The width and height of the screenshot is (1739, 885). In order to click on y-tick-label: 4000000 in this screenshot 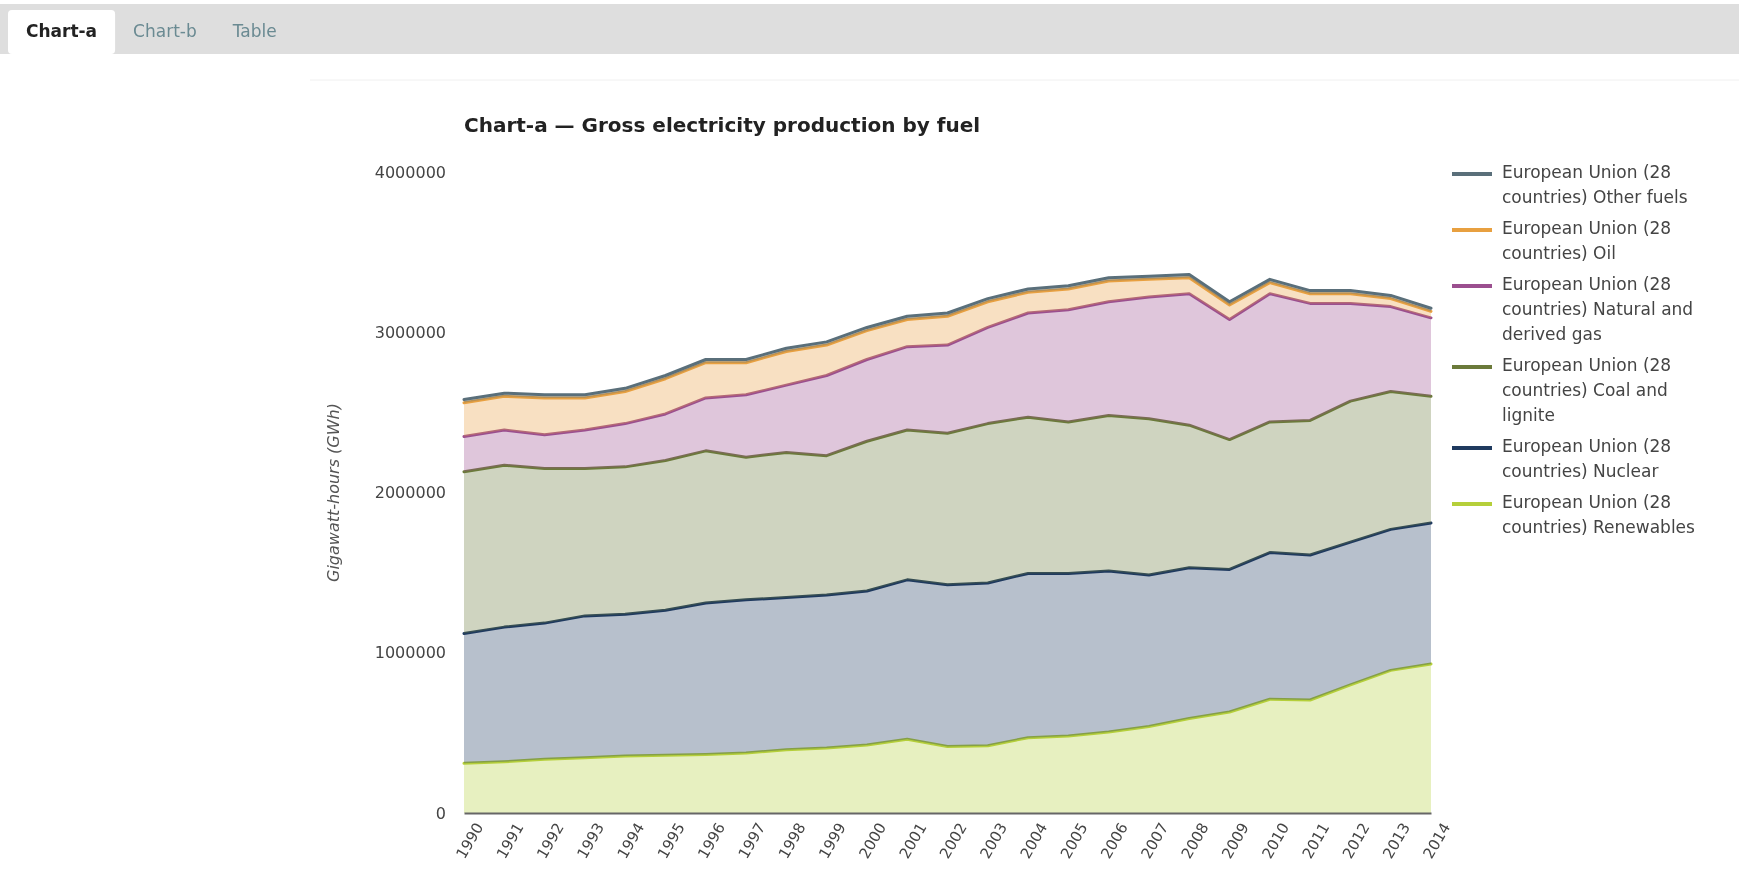, I will do `click(410, 172)`.